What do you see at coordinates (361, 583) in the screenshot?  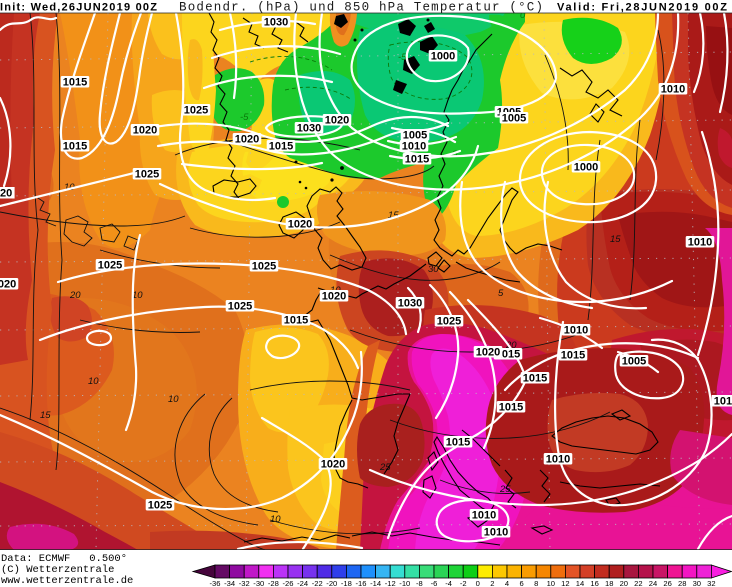 I see `svg-text: -16` at bounding box center [361, 583].